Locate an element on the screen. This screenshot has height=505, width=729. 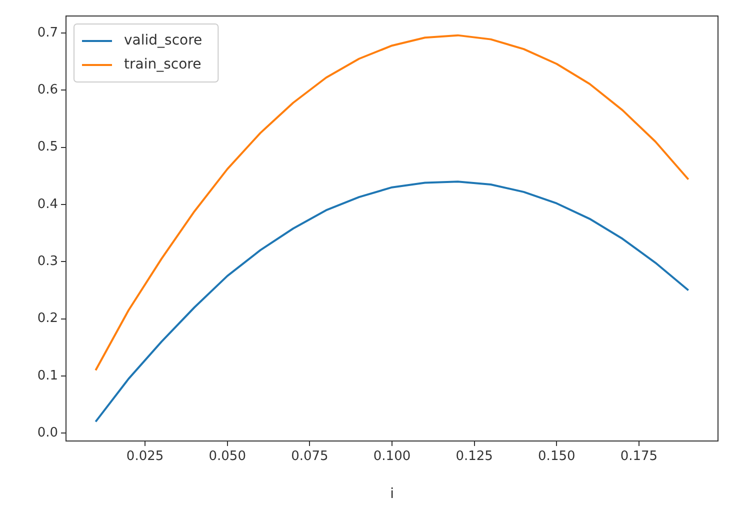
y-tick-label: 0.6 is located at coordinates (47, 90).